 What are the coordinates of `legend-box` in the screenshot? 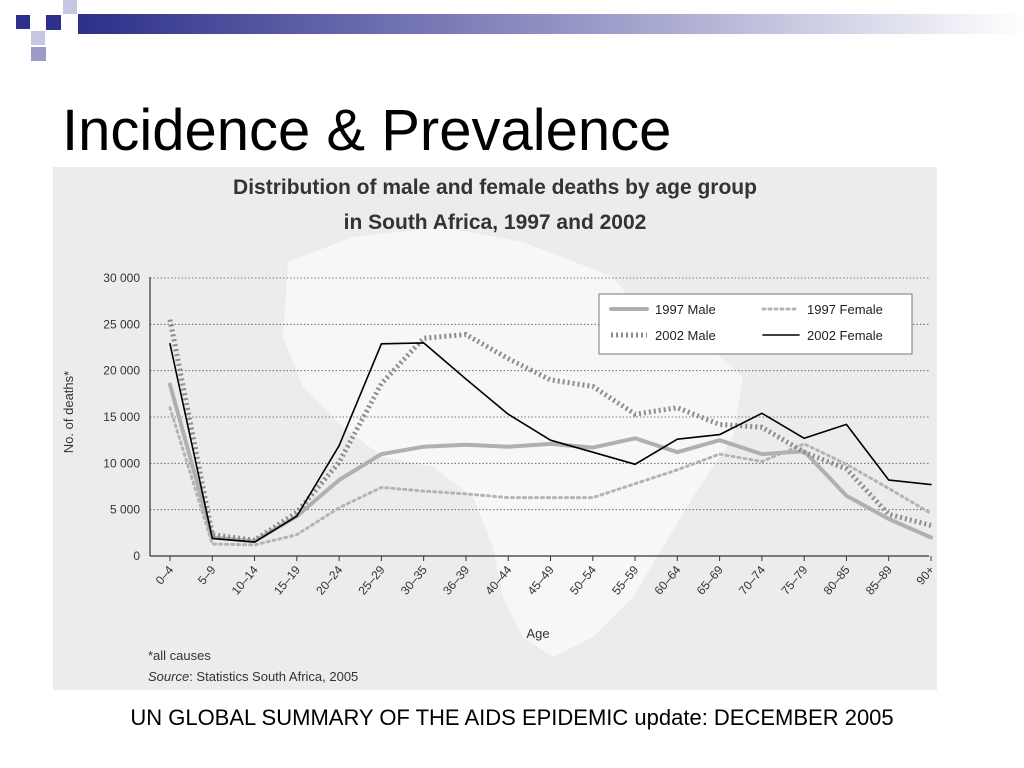 It's located at (755, 324).